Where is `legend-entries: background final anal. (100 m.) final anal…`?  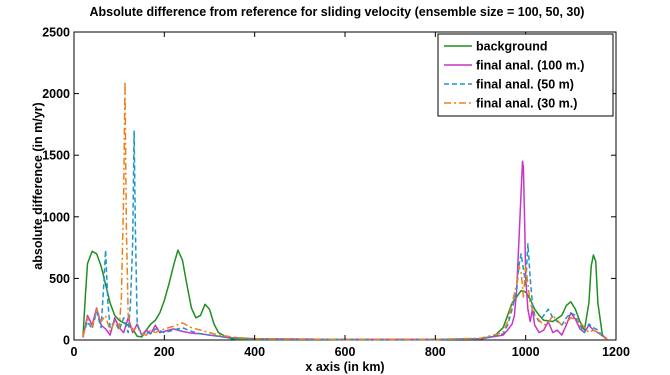
legend-entries: background final anal. (100 m.) final anal… is located at coordinates (514, 75).